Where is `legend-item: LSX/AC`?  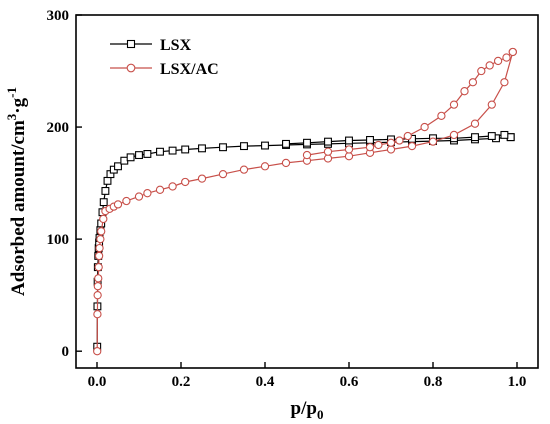
legend-item: LSX/AC is located at coordinates (164, 69).